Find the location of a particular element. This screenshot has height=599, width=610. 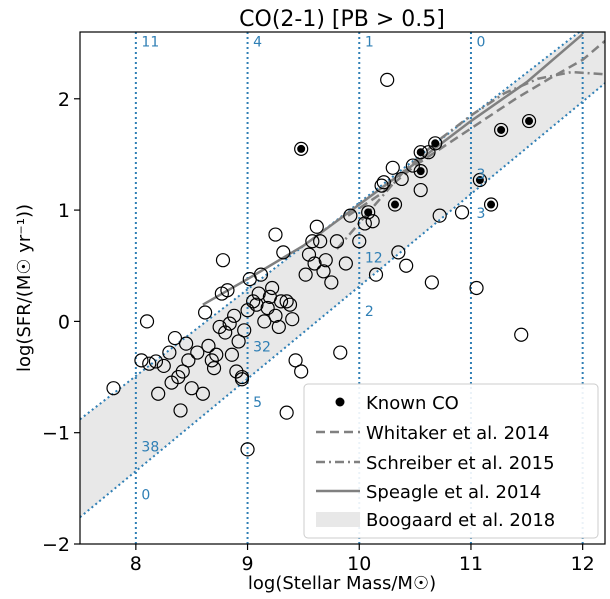

x-tick-label: 9 is located at coordinates (248, 564).